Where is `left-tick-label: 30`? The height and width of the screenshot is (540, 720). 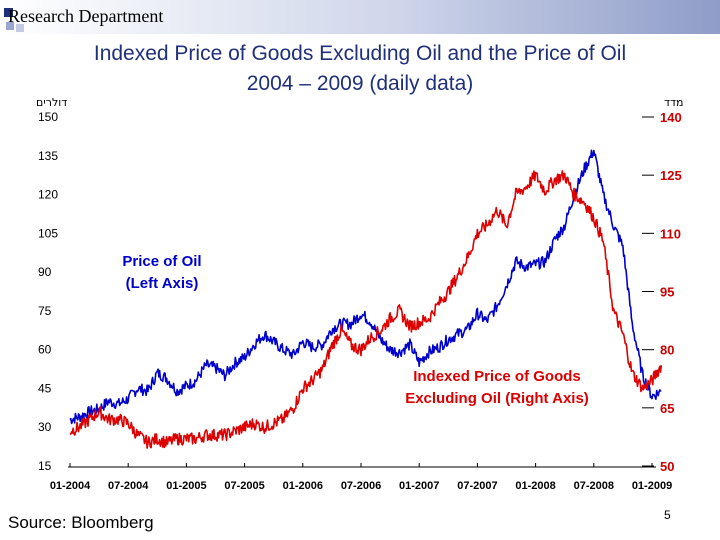
left-tick-label: 30 is located at coordinates (45, 427).